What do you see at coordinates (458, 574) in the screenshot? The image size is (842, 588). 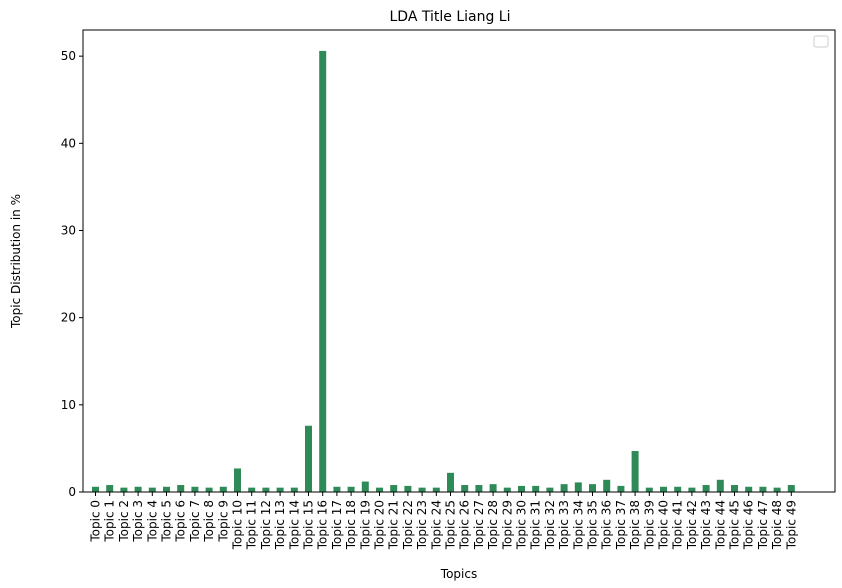 I see `x-axis-label: Topics` at bounding box center [458, 574].